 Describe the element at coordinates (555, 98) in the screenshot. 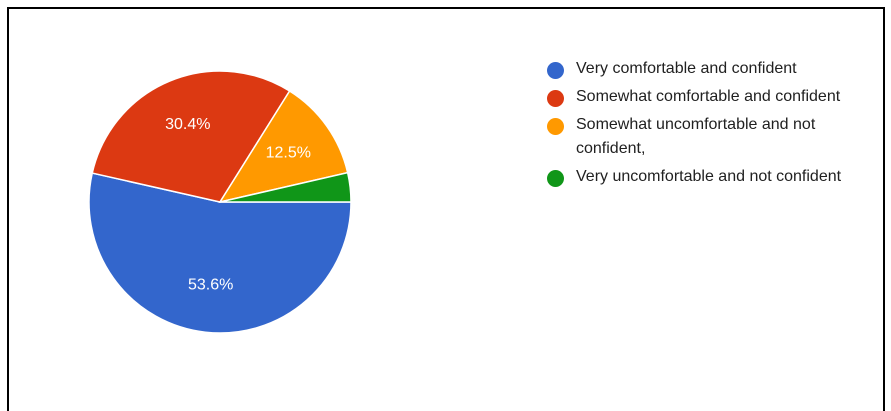

I see `legend-marker-somewhat-comfortable` at that location.